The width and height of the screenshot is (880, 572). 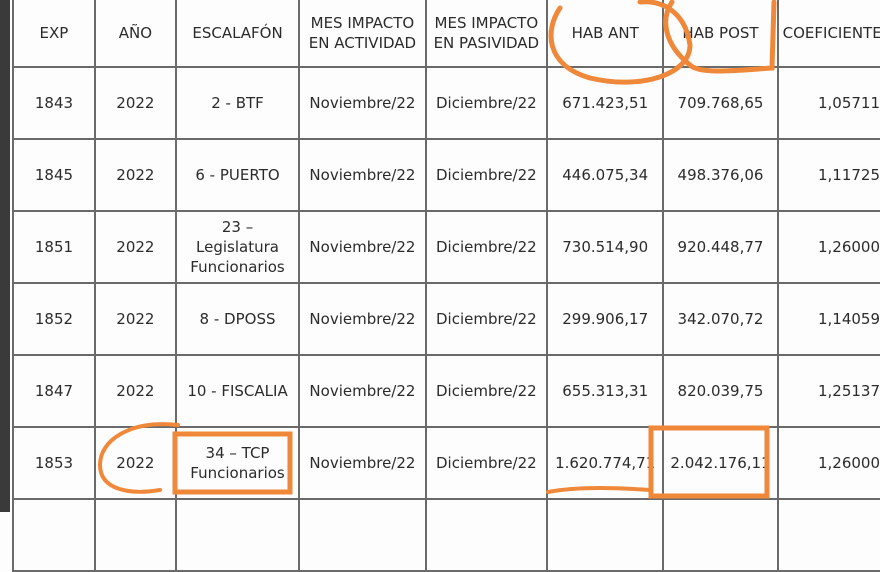 I want to click on header-hab-post: HAB POST, so click(x=720, y=34).